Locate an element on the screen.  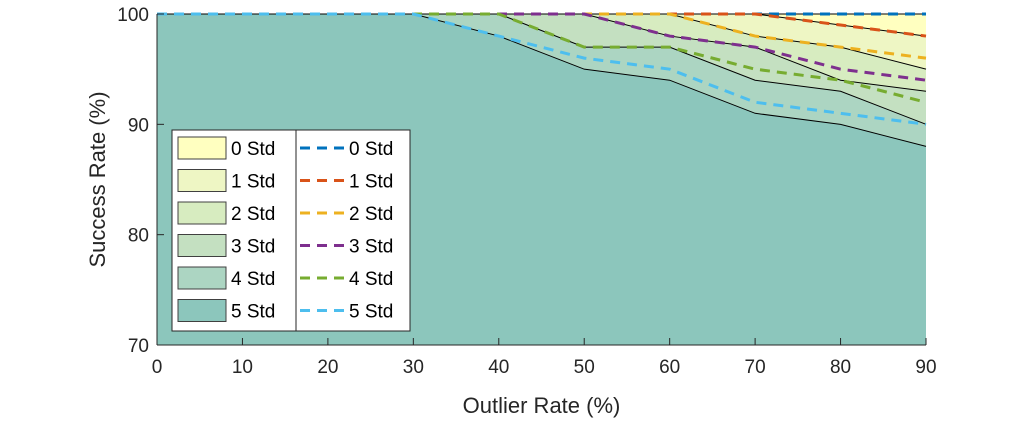
line-2-std is located at coordinates (542, 36).